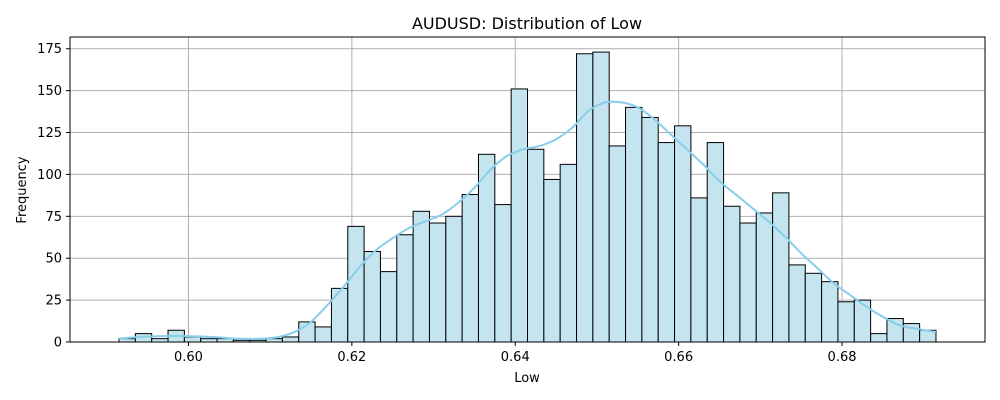  I want to click on x-tick-label: 0.62, so click(351, 357).